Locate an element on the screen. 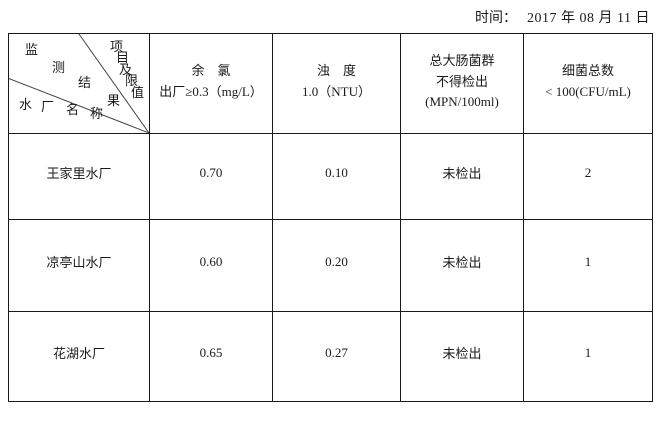 The image size is (664, 421). plant-name-cell: 王家里水厂 is located at coordinates (79, 176).